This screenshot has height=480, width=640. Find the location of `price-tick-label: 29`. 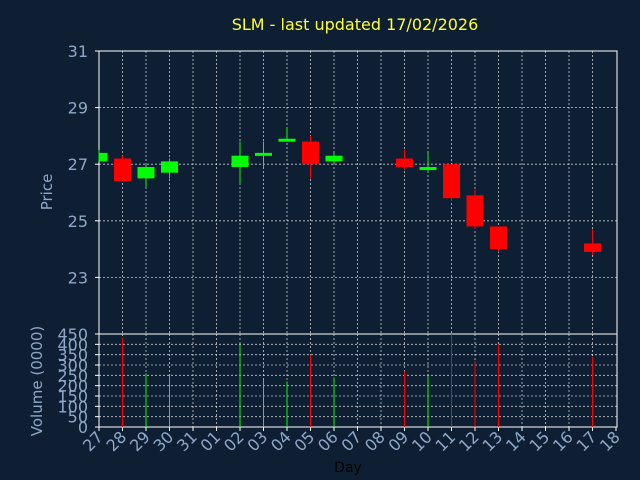

price-tick-label: 29 is located at coordinates (78, 108).